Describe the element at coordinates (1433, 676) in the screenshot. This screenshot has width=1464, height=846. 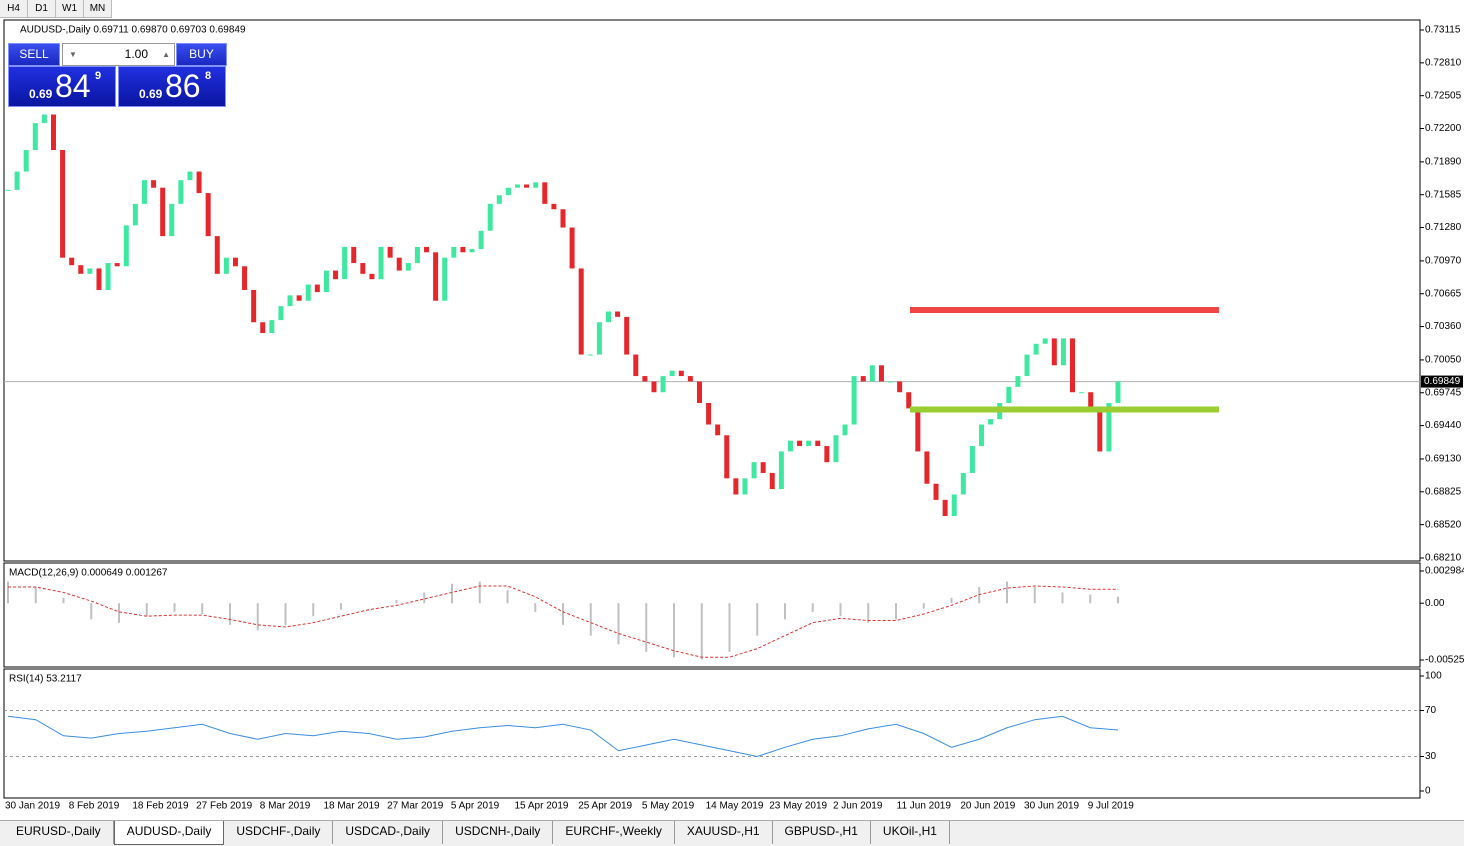
I see `y-tick-label: 100` at that location.